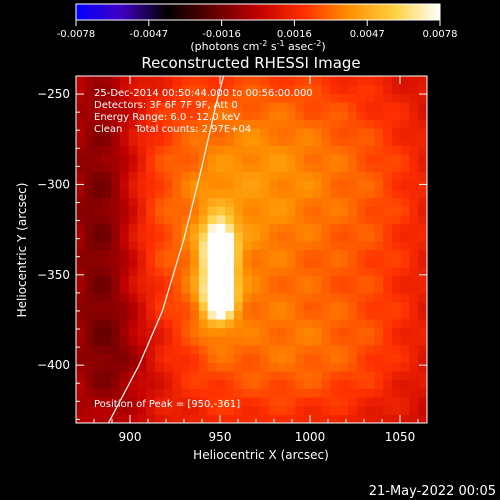 The height and width of the screenshot is (500, 500). I want to click on colorbar-tick-label: -0.0047, so click(148, 34).